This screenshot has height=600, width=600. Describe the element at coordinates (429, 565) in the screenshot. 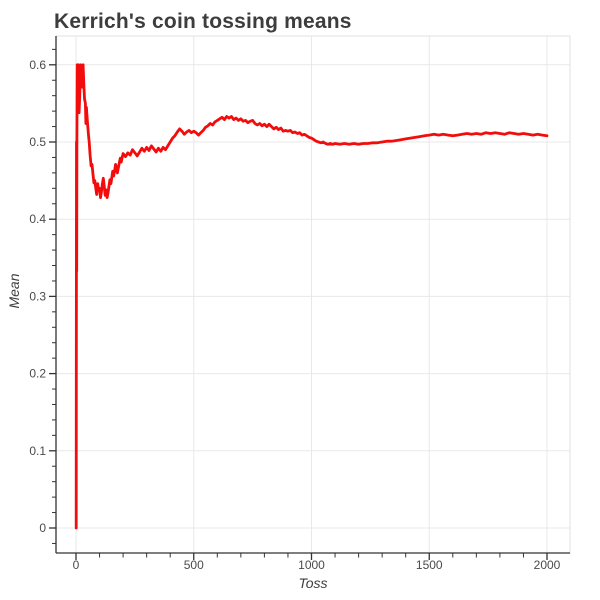

I see `x-tick-label: 1500` at that location.